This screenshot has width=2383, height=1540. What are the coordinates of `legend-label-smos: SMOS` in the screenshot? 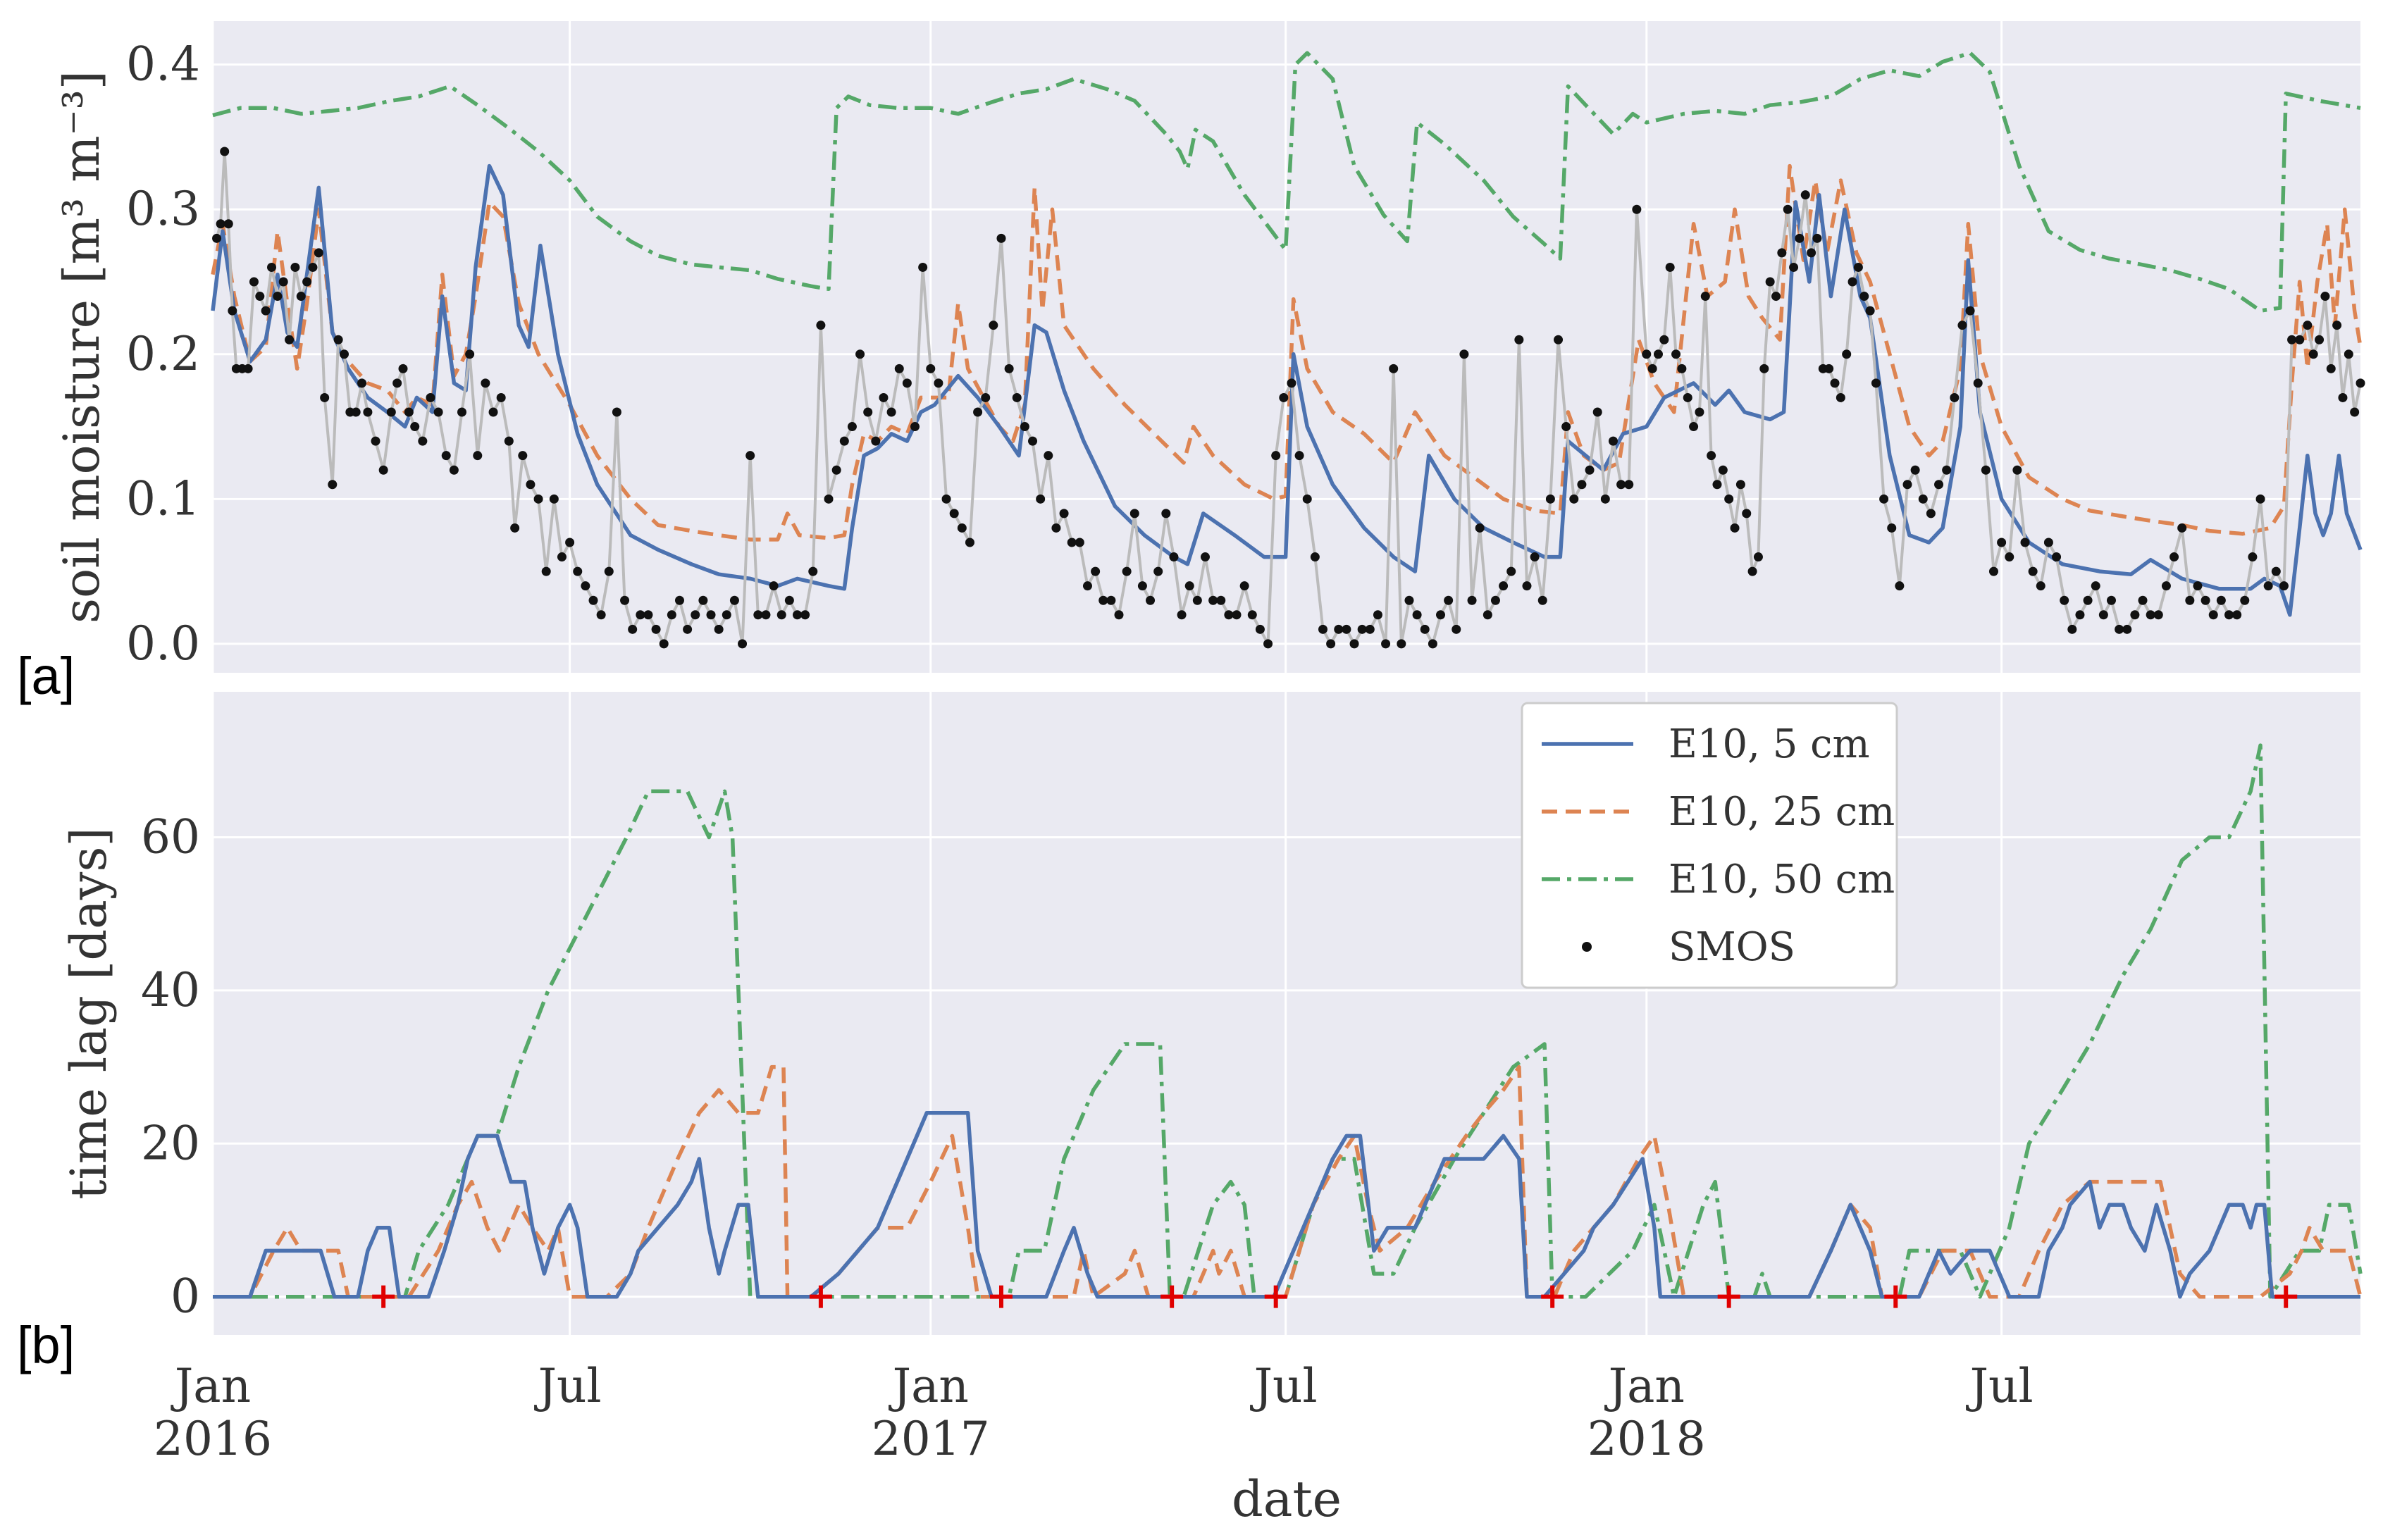 It's located at (1732, 947).